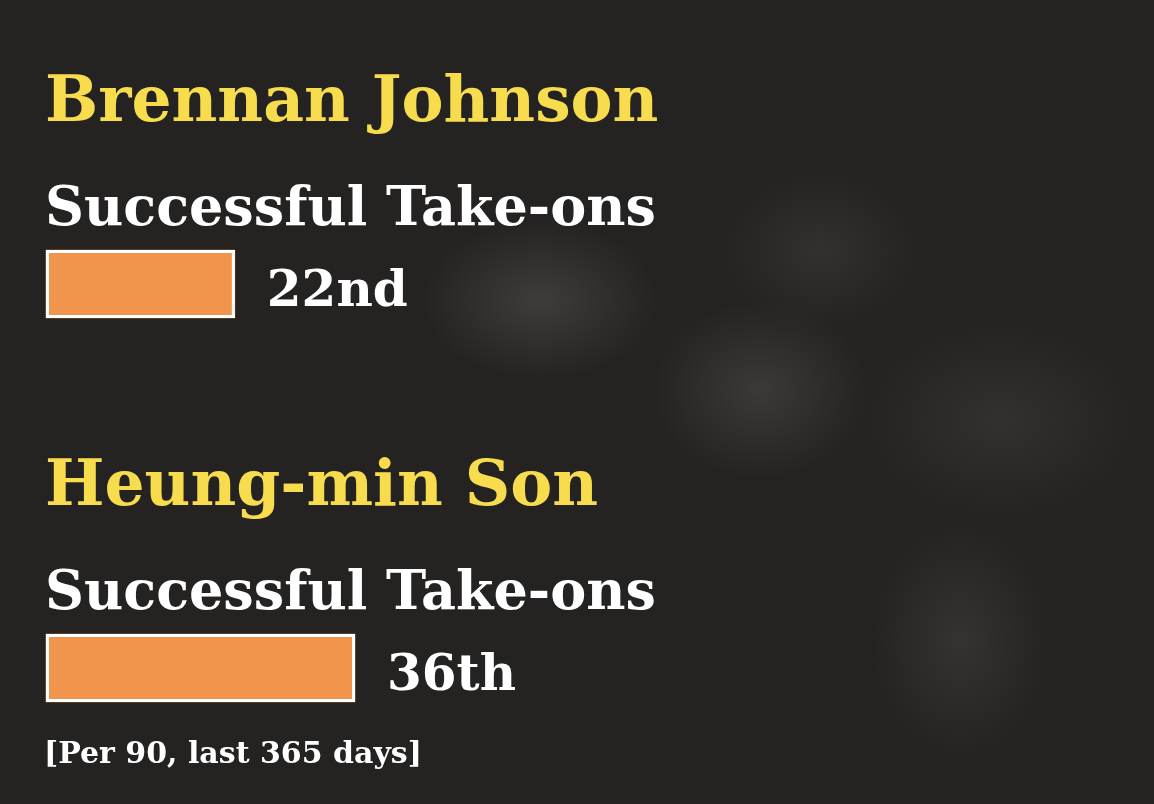 Image resolution: width=1154 pixels, height=804 pixels. Describe the element at coordinates (322, 483) in the screenshot. I see `y-tick-label: Heung-min Son` at that location.